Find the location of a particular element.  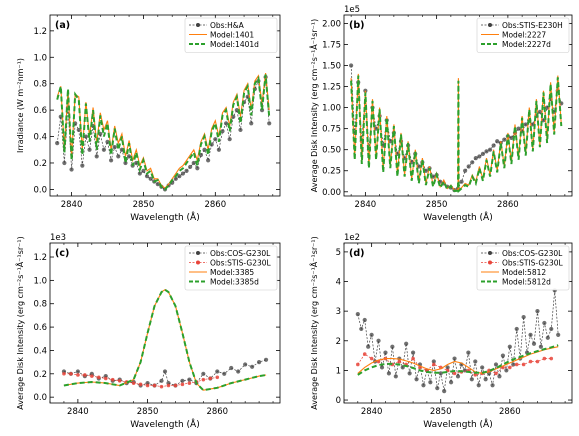

y-tick-label: 1.0 is located at coordinates (40, 58).